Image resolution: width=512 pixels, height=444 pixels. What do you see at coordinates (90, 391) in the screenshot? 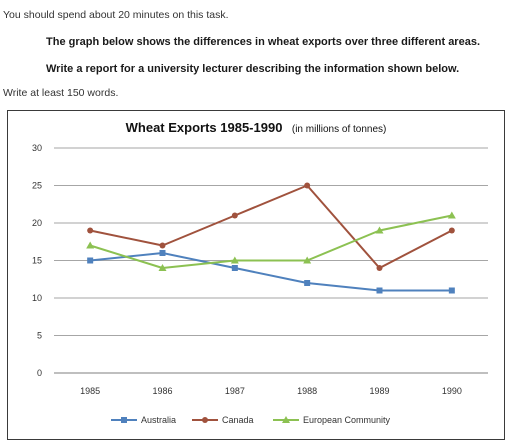
I see `x-tick-label: 1985` at bounding box center [90, 391].